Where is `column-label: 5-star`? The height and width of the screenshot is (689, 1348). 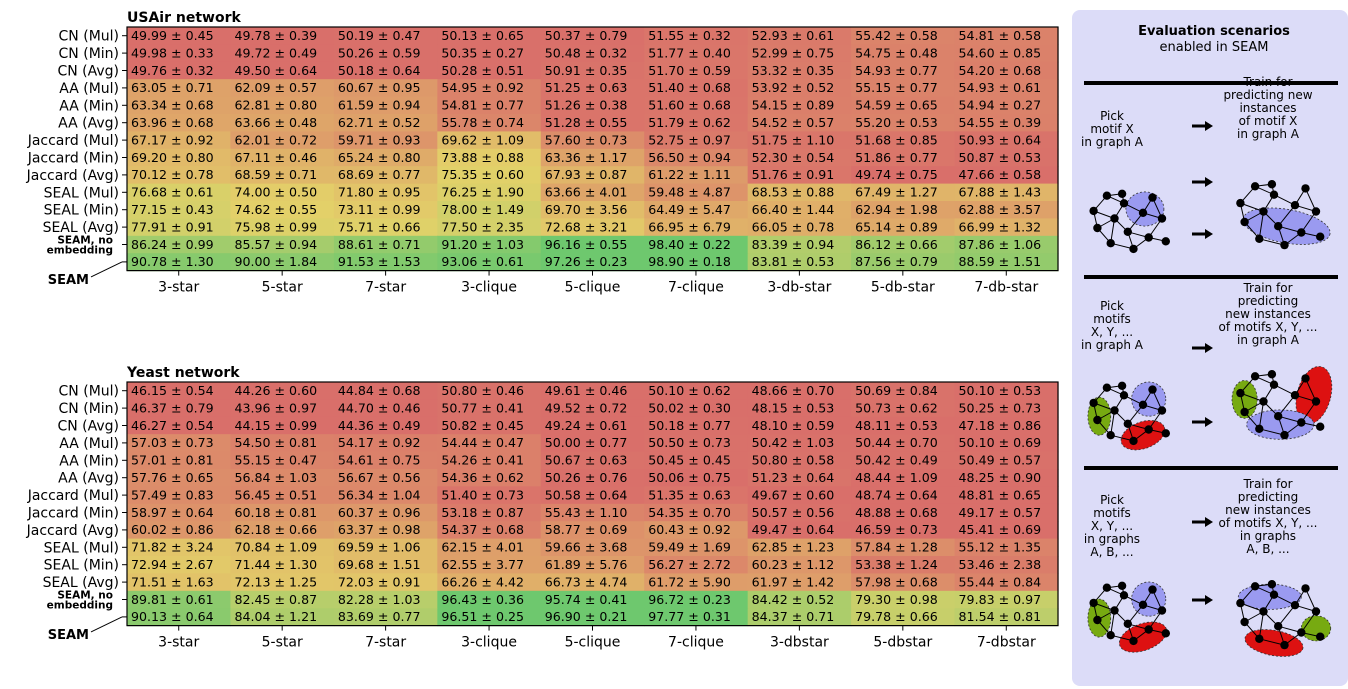 column-label: 5-star is located at coordinates (282, 288).